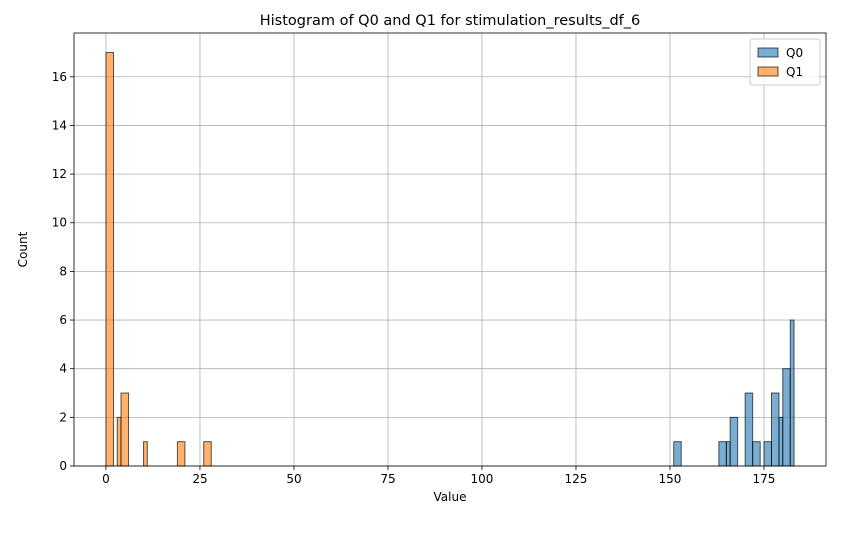 The image size is (842, 547). Describe the element at coordinates (63, 417) in the screenshot. I see `y-tick-label: 2` at that location.